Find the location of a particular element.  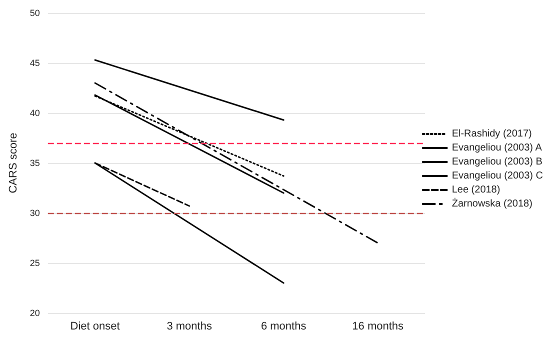

y-tick-label: 20 is located at coordinates (35, 313).